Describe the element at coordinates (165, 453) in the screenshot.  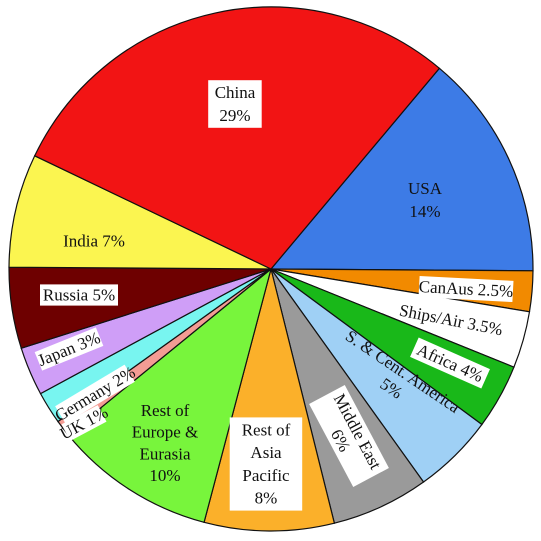
I see `slice-name-label: Eurasia` at that location.